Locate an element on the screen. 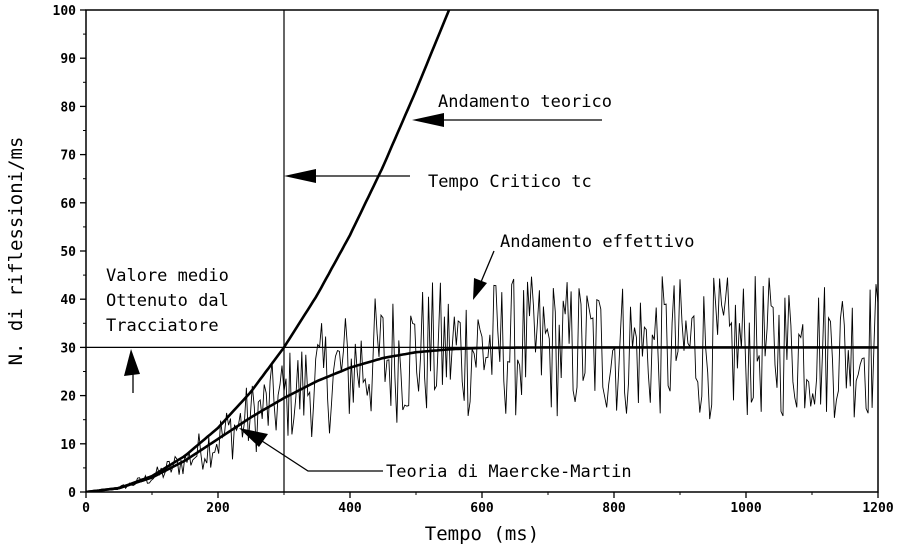 The image size is (902, 546). x-tick-label: 600 is located at coordinates (482, 508).